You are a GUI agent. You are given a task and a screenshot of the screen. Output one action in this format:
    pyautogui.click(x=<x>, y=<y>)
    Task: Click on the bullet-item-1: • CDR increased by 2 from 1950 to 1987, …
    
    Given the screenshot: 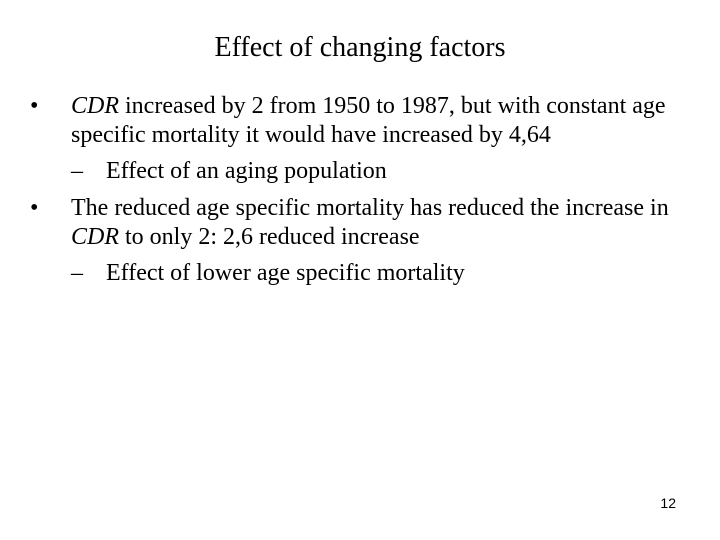 What is the action you would take?
    pyautogui.click(x=360, y=121)
    